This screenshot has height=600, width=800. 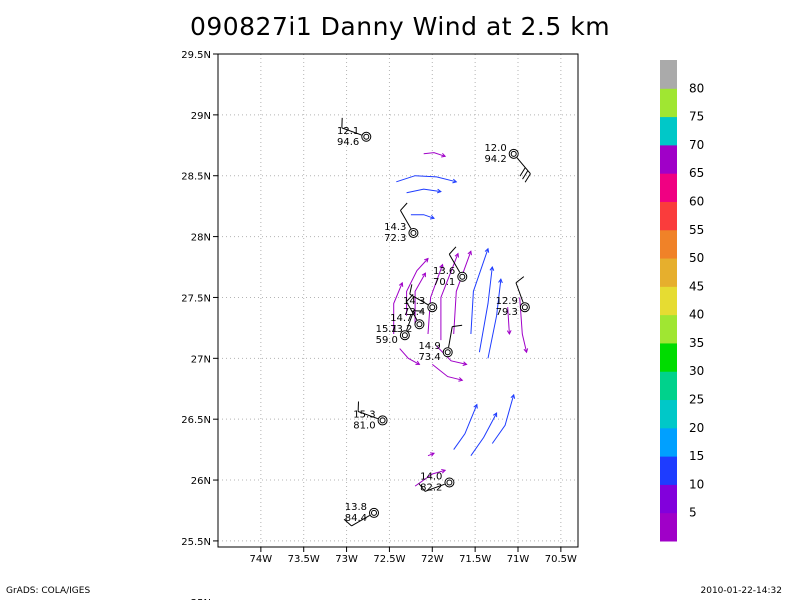 I want to click on station-label-top: 12.1, so click(x=348, y=131).